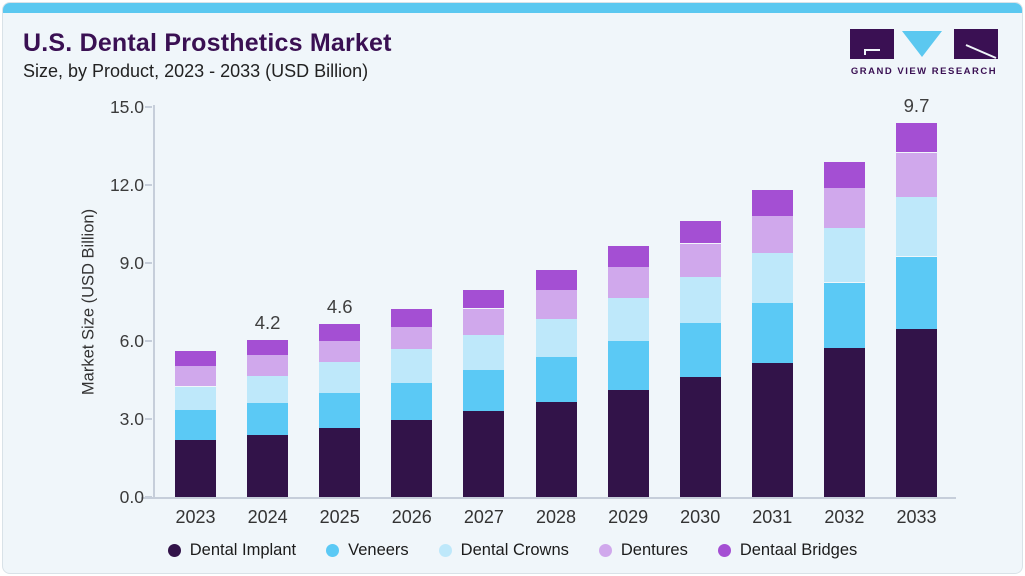 This screenshot has height=576, width=1025. I want to click on logo-v-triangle-icon, so click(922, 44).